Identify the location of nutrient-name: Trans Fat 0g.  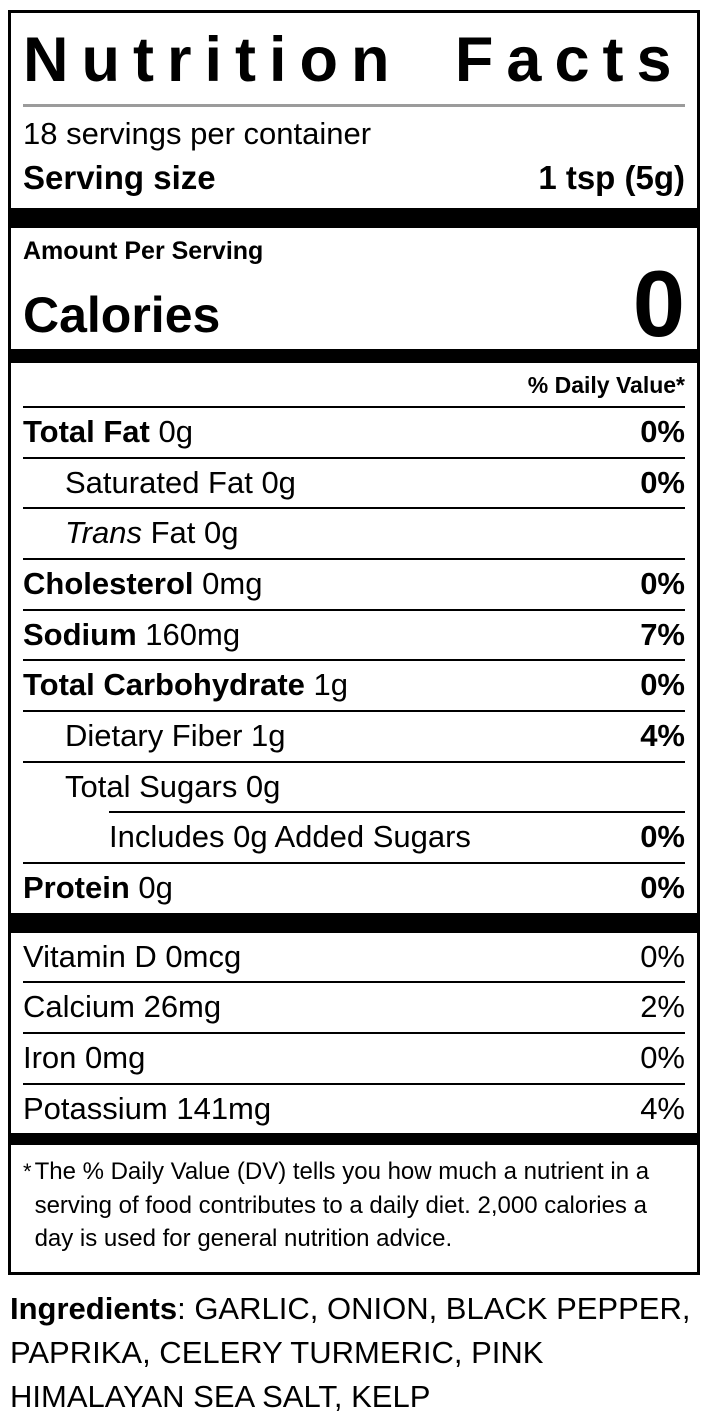
(152, 533).